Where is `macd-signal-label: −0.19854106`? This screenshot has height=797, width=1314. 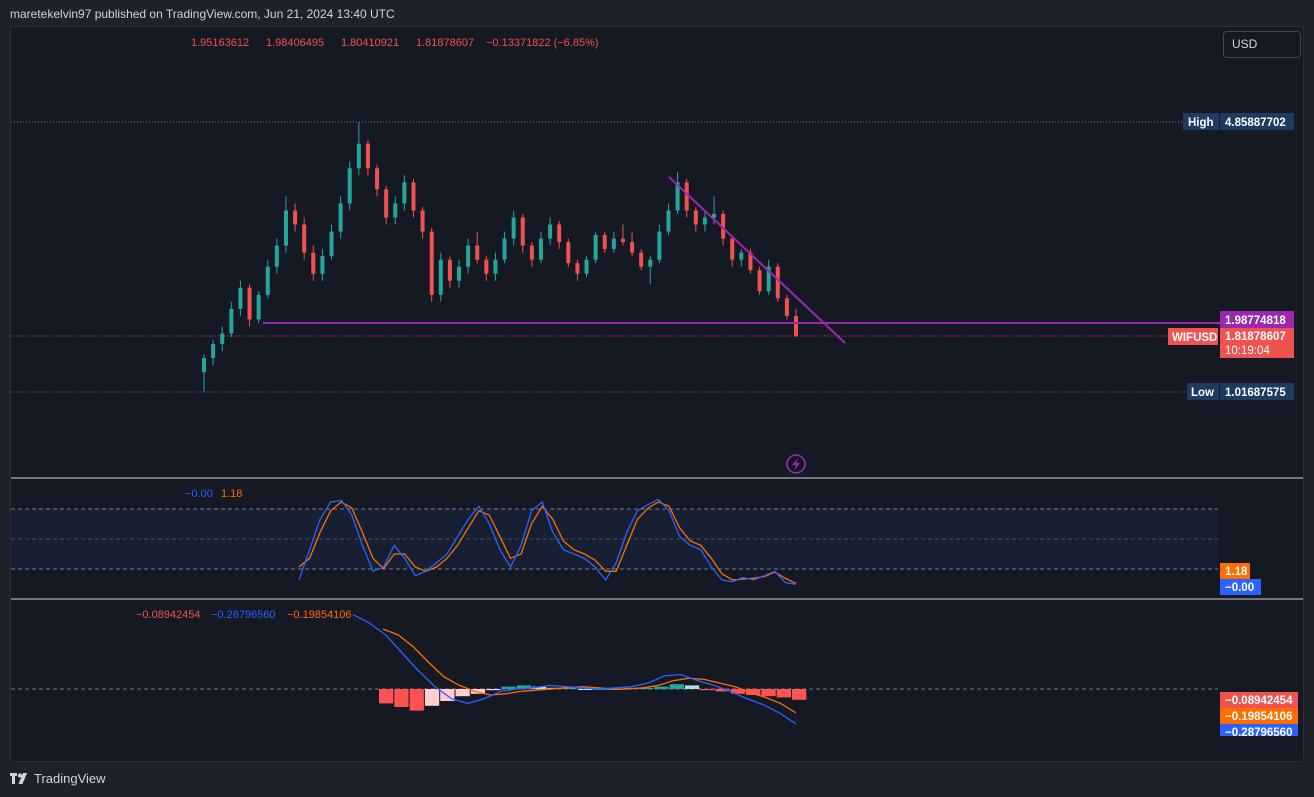 macd-signal-label: −0.19854106 is located at coordinates (1258, 717).